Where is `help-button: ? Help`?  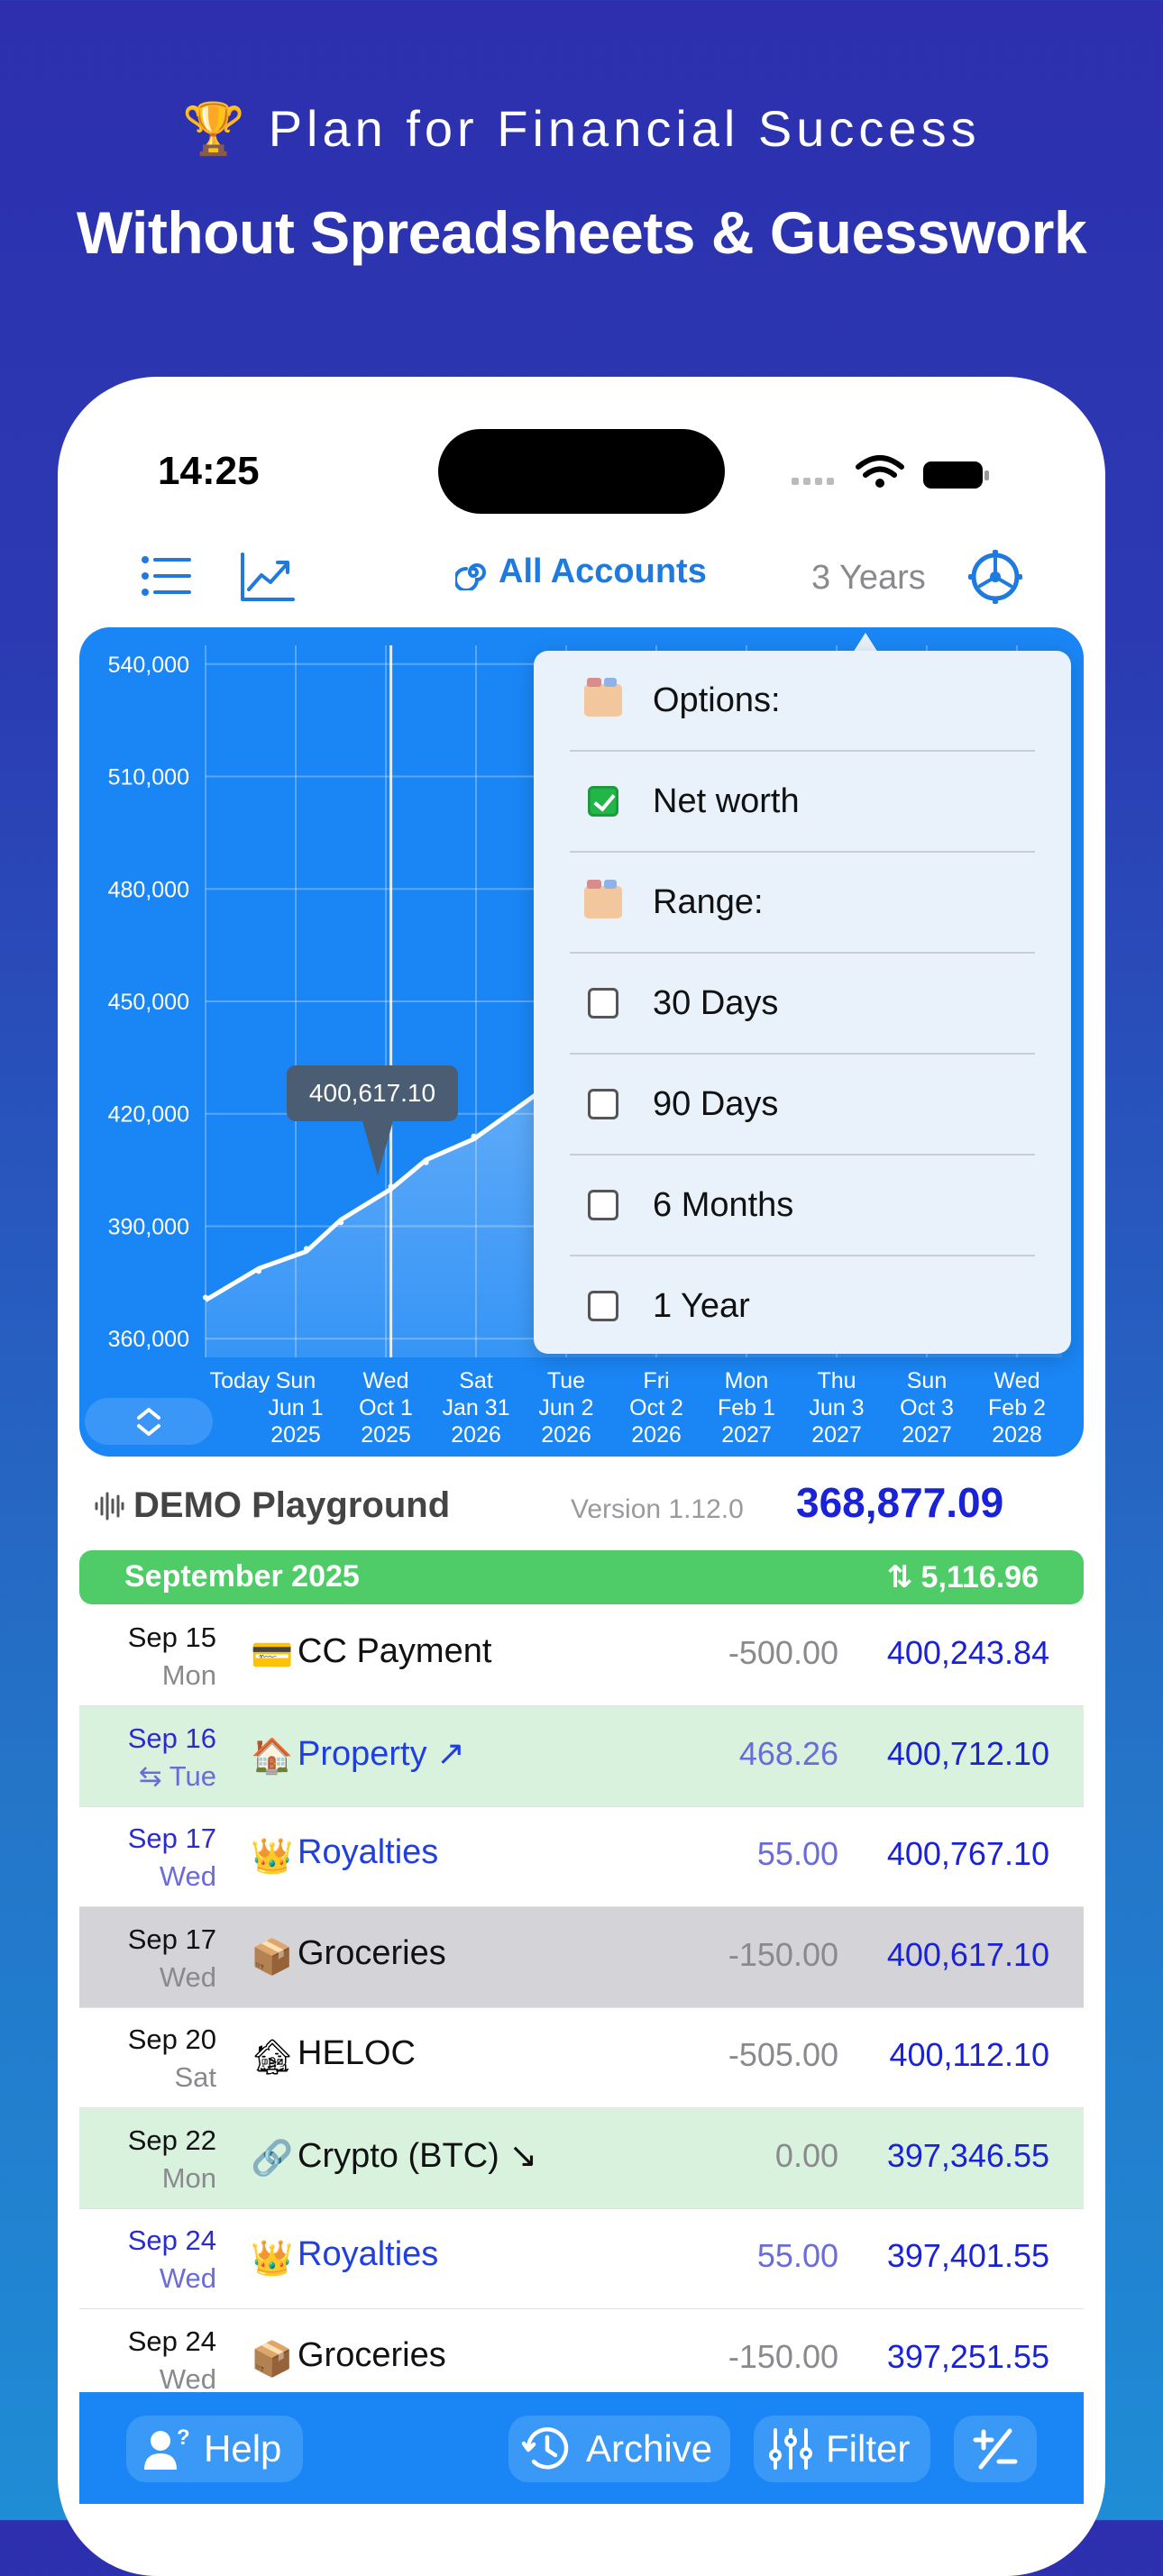
help-button: ? Help is located at coordinates (214, 2449).